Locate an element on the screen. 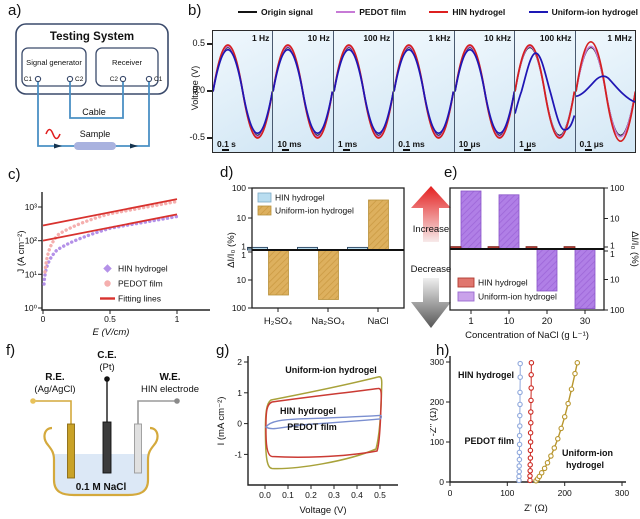 The image size is (640, 519). panel-g-label: g) is located at coordinates (223, 350).